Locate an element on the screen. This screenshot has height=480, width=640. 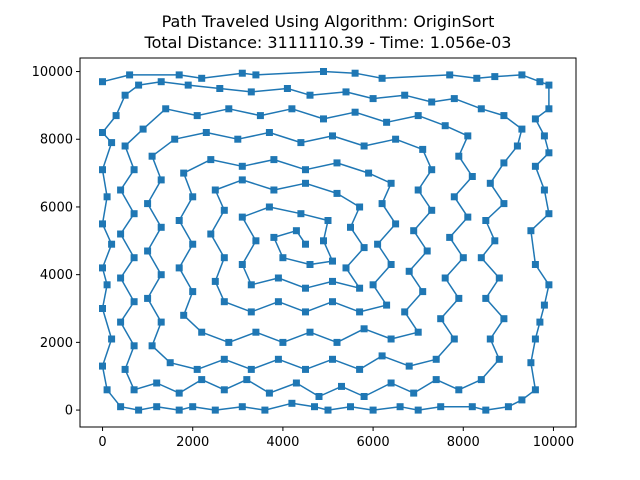
x-tick-label: 0 is located at coordinates (102, 442).